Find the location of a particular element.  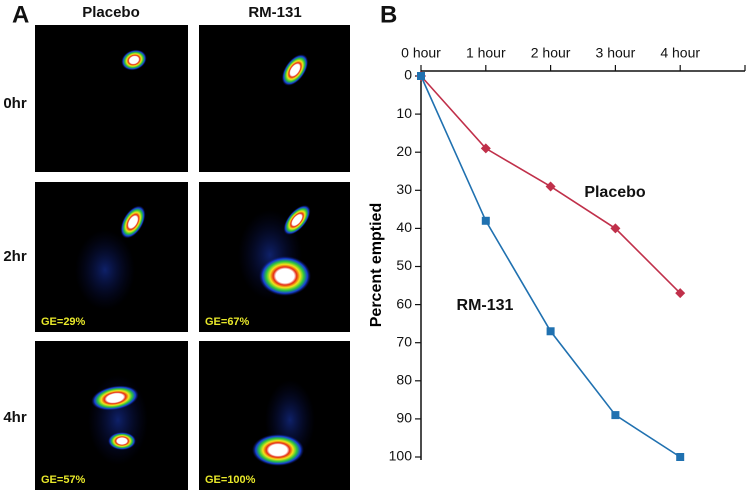

x-tick-label: 0 hour is located at coordinates (421, 53).